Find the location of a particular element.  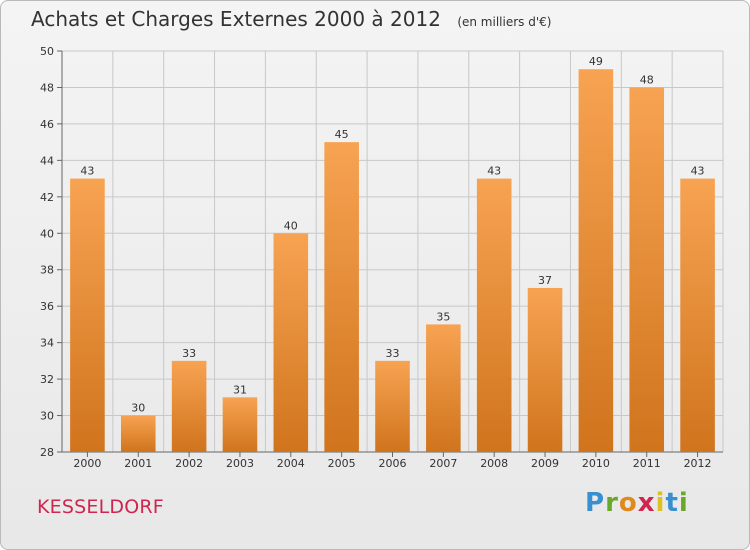

logo-letter: r is located at coordinates (612, 503).